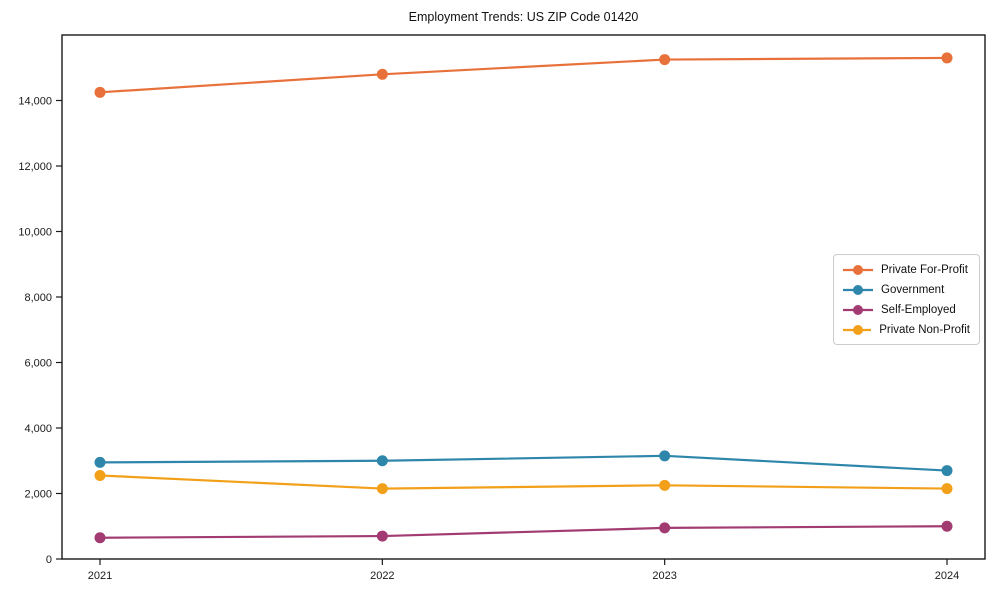  What do you see at coordinates (35, 167) in the screenshot?
I see `y-tick-label: 12,000` at bounding box center [35, 167].